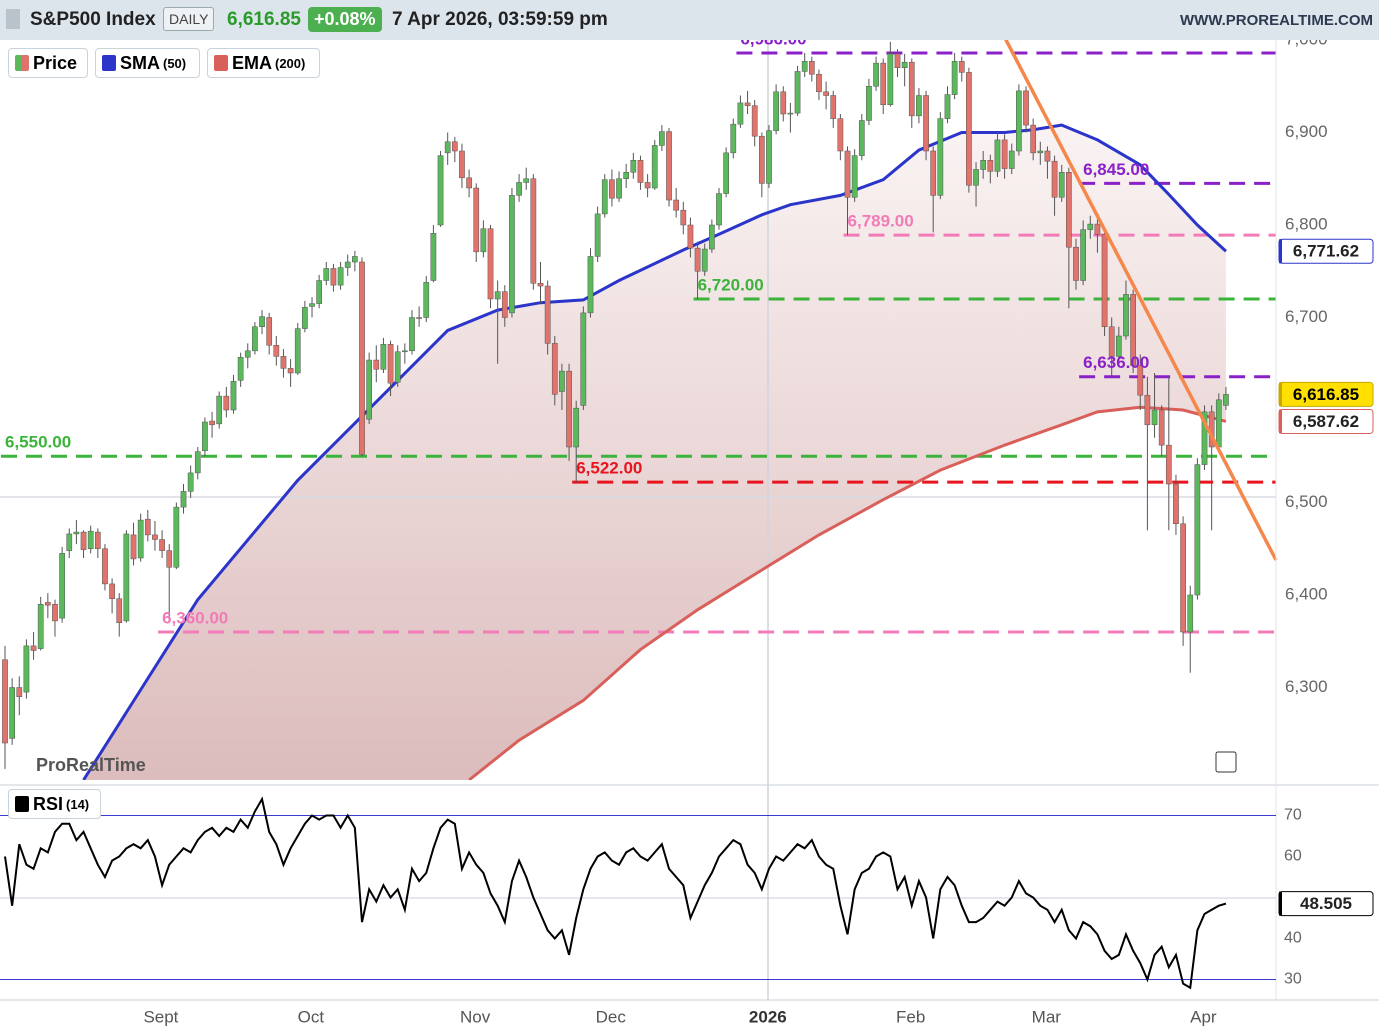 This screenshot has width=1379, height=1034. What do you see at coordinates (773, 44) in the screenshot?
I see `level-label: 6,986.00` at bounding box center [773, 44].